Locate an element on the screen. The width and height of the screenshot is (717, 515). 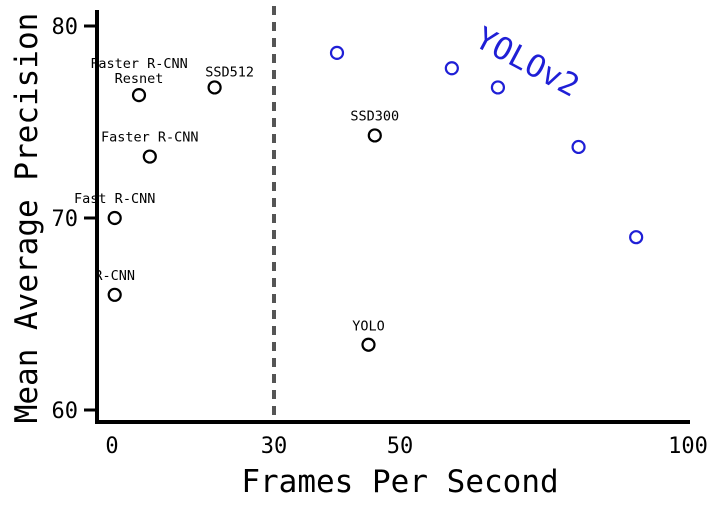
x-tick-label-30: 30 is located at coordinates (274, 446).